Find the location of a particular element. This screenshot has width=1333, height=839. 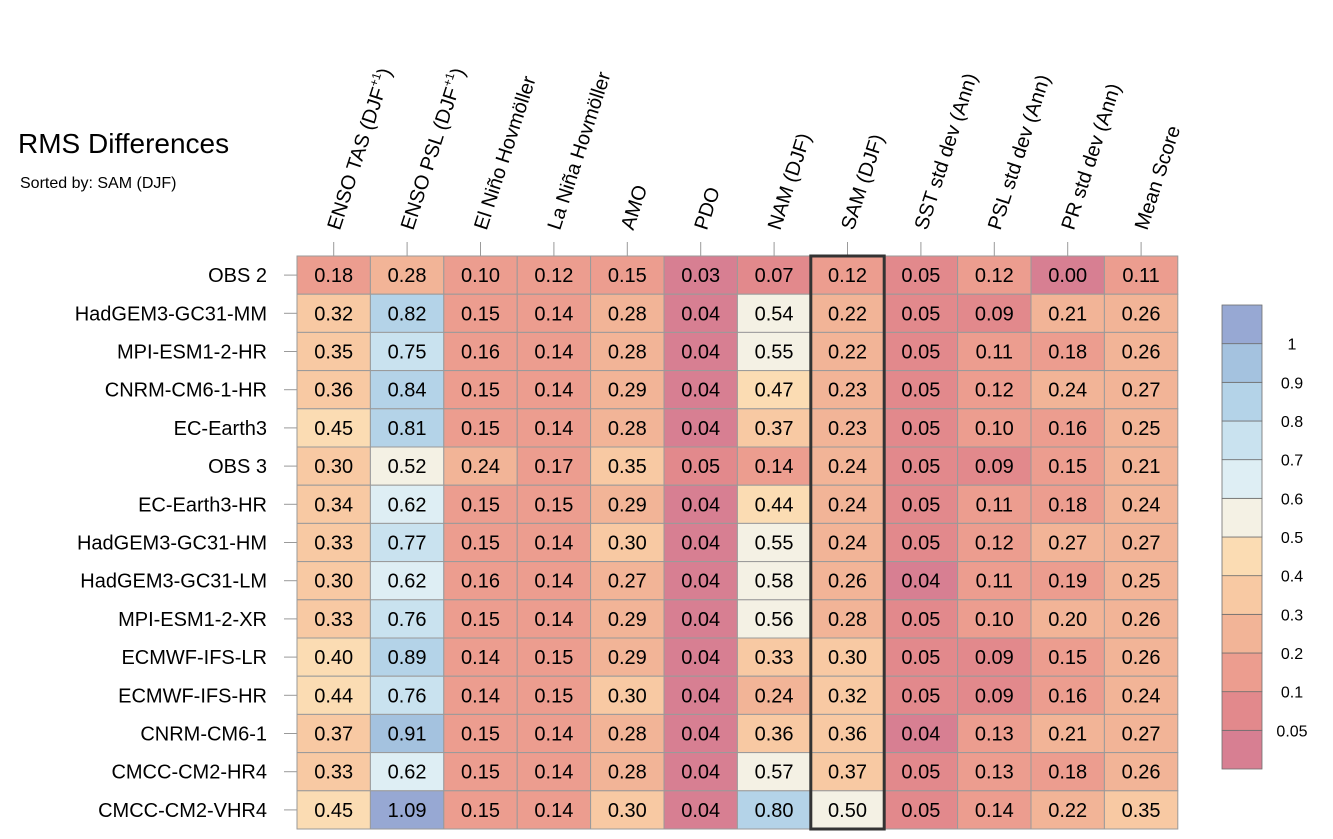

cell-value: 0.00 is located at coordinates (1067, 276).